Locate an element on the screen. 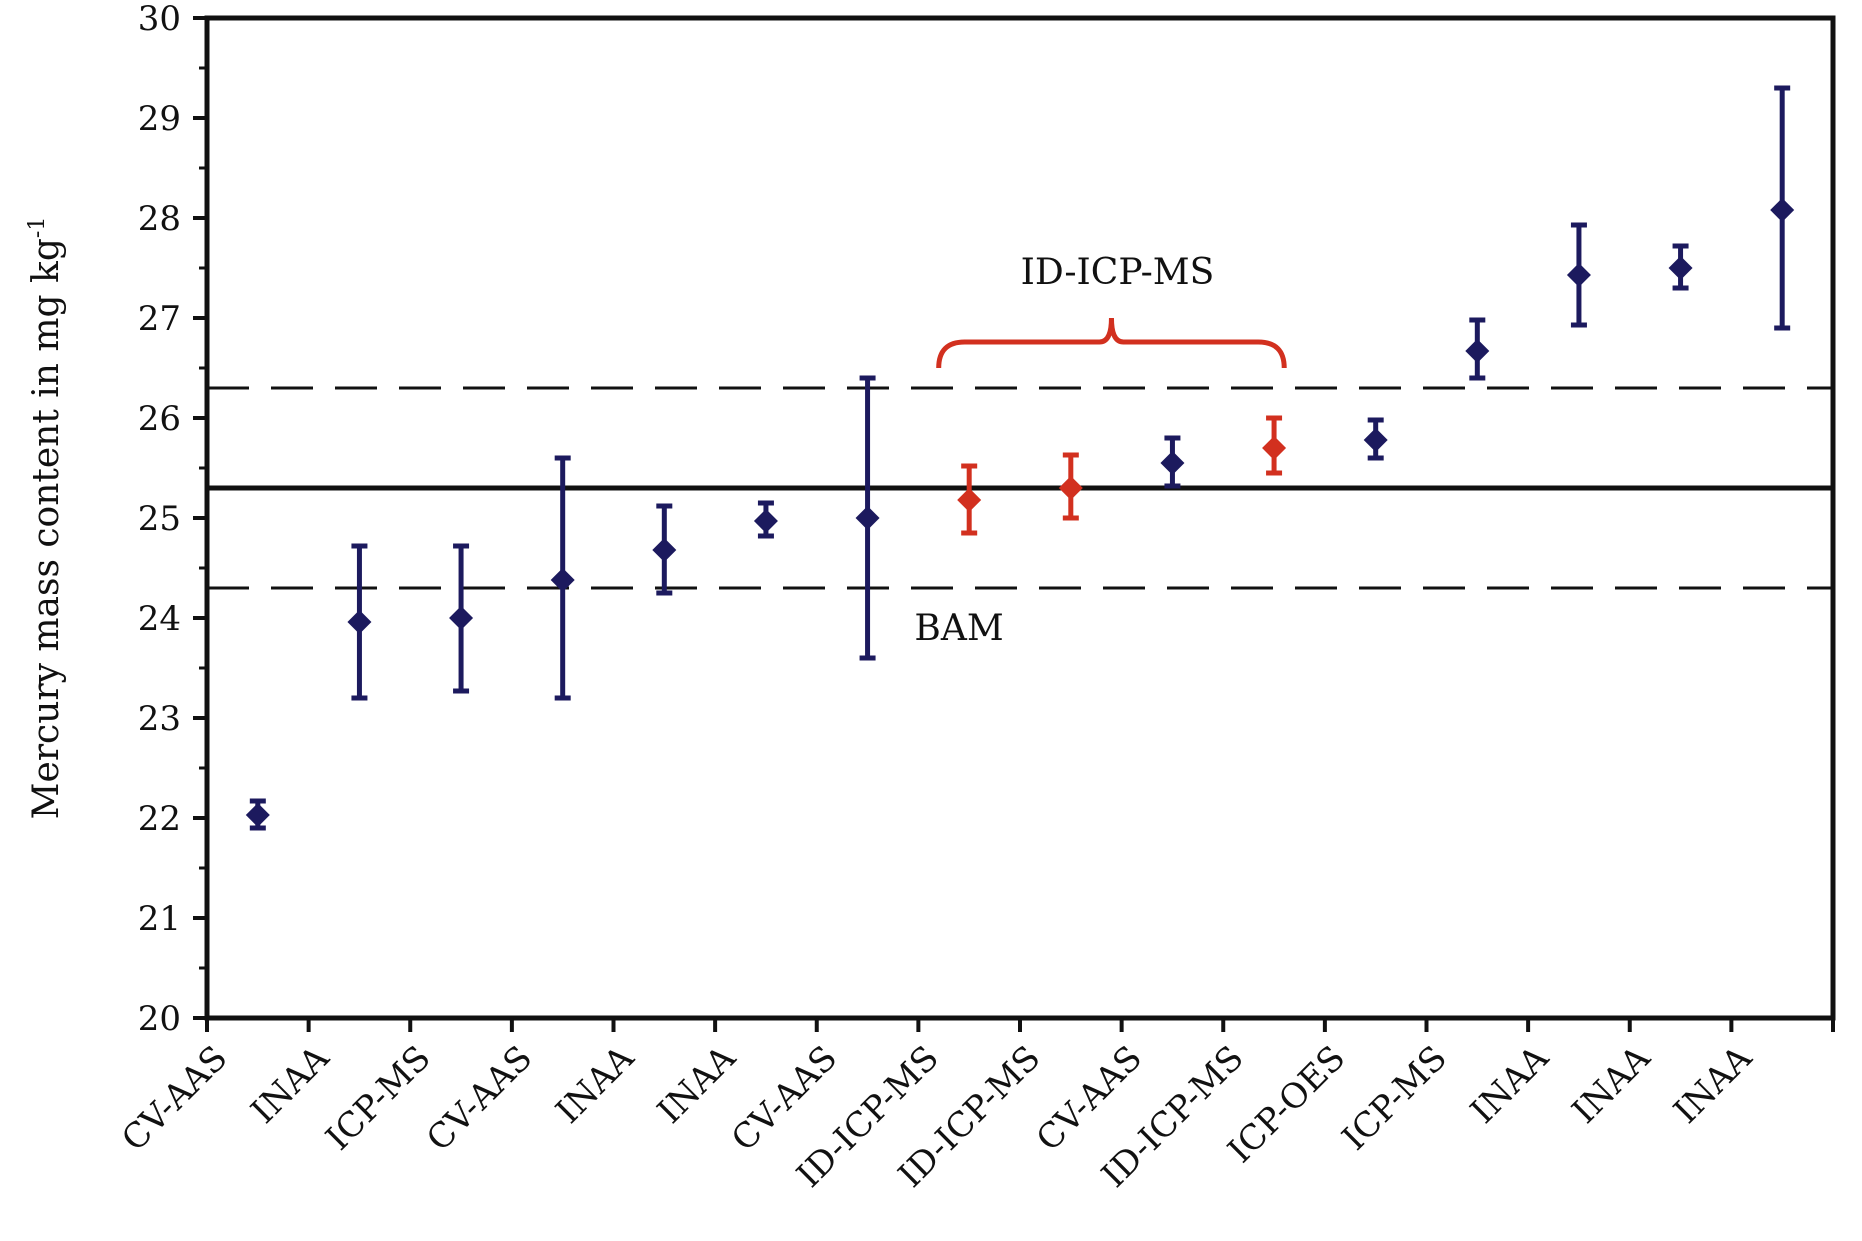 This screenshot has width=1862, height=1241. y-tick-label: 25 is located at coordinates (159, 519).